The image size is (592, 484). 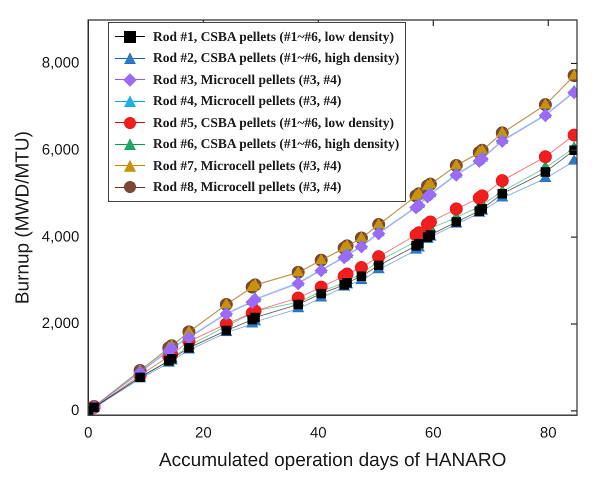 What do you see at coordinates (276, 58) in the screenshot?
I see `legend-label: Rod #2, CSBA pellets (#1~#6, high density)` at bounding box center [276, 58].